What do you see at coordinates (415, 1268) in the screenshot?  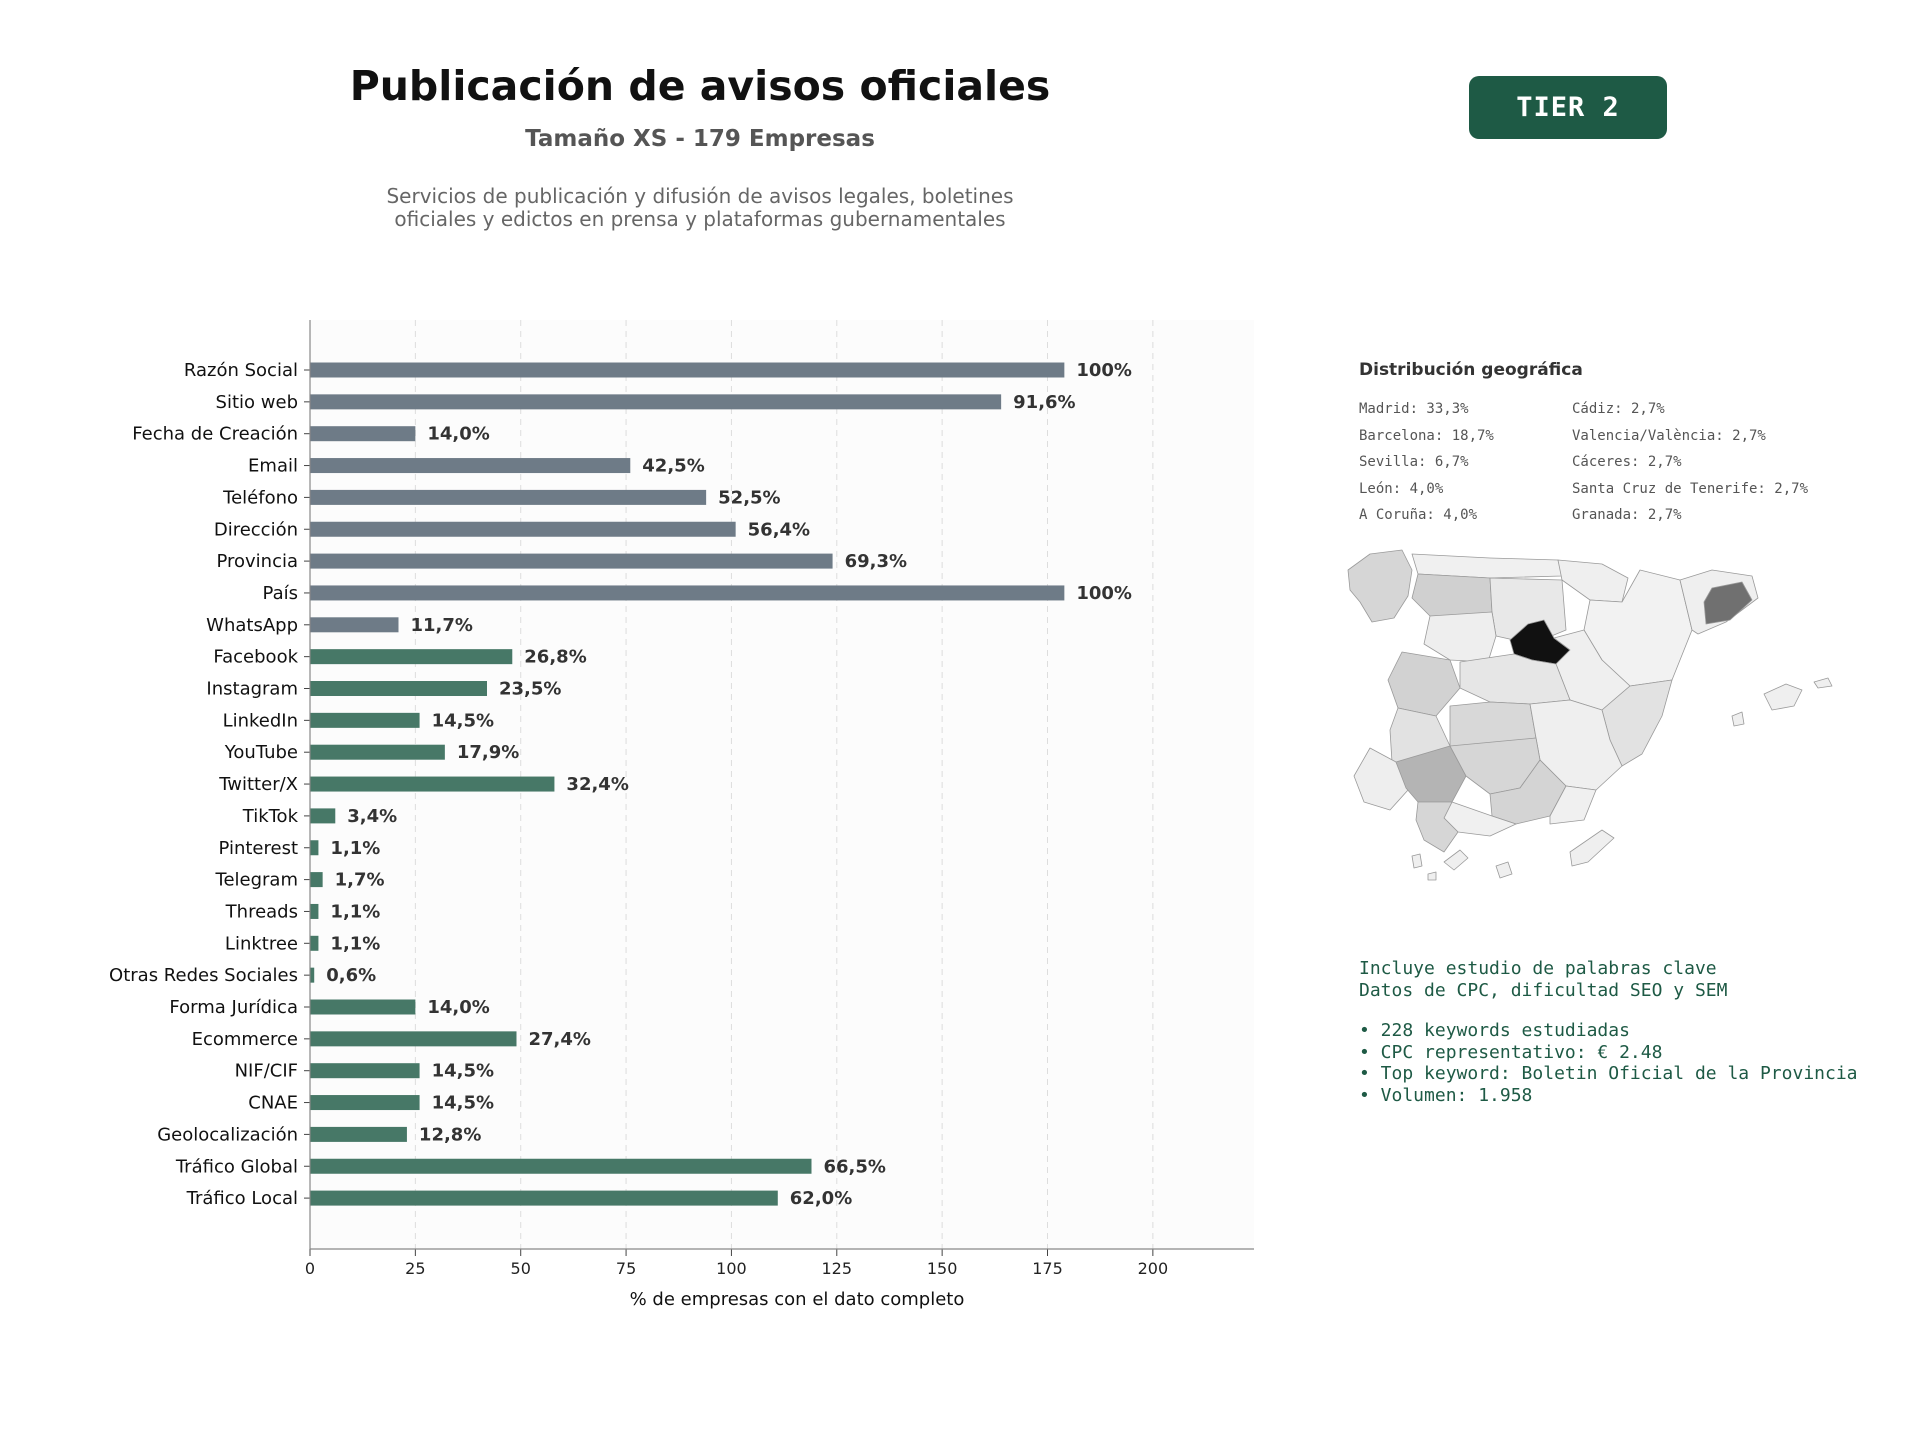 I see `x-tick-label: 25` at bounding box center [415, 1268].